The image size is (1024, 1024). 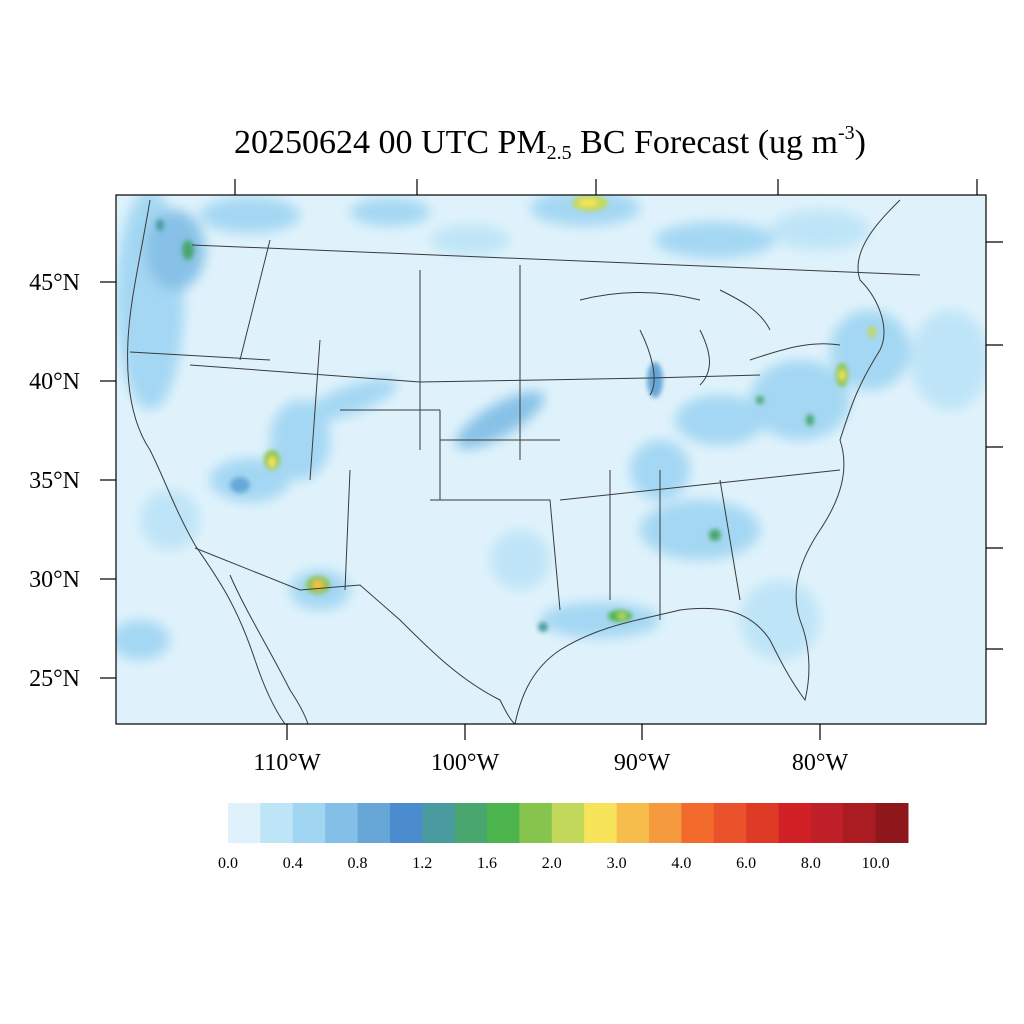 What do you see at coordinates (642, 763) in the screenshot?
I see `lon-label: 90°W` at bounding box center [642, 763].